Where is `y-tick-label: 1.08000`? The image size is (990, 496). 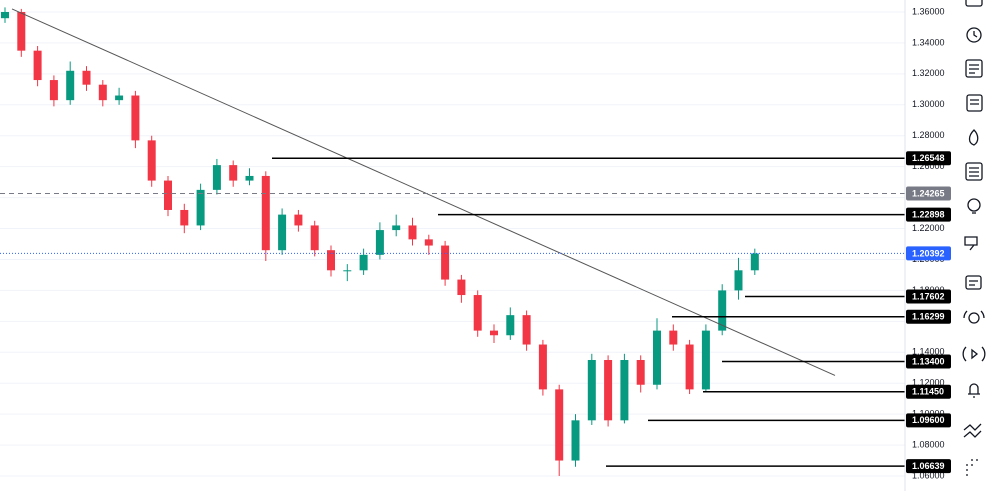 y-tick-label: 1.08000 is located at coordinates (928, 444).